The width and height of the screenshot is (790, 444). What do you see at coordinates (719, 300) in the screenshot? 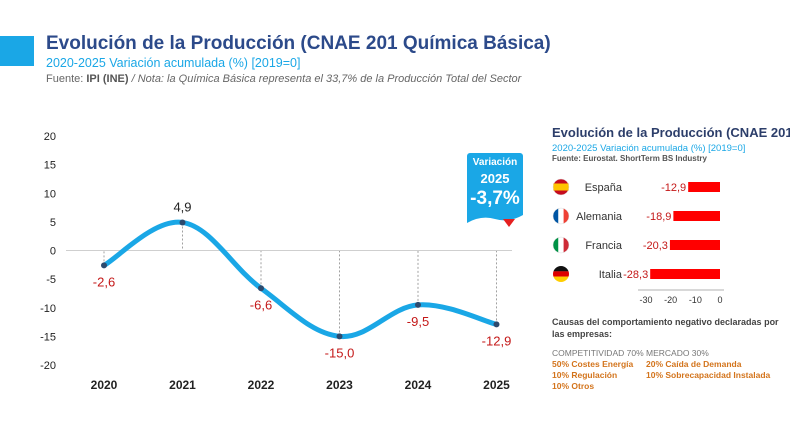
I see `country-x-tick-label: 0` at bounding box center [719, 300].